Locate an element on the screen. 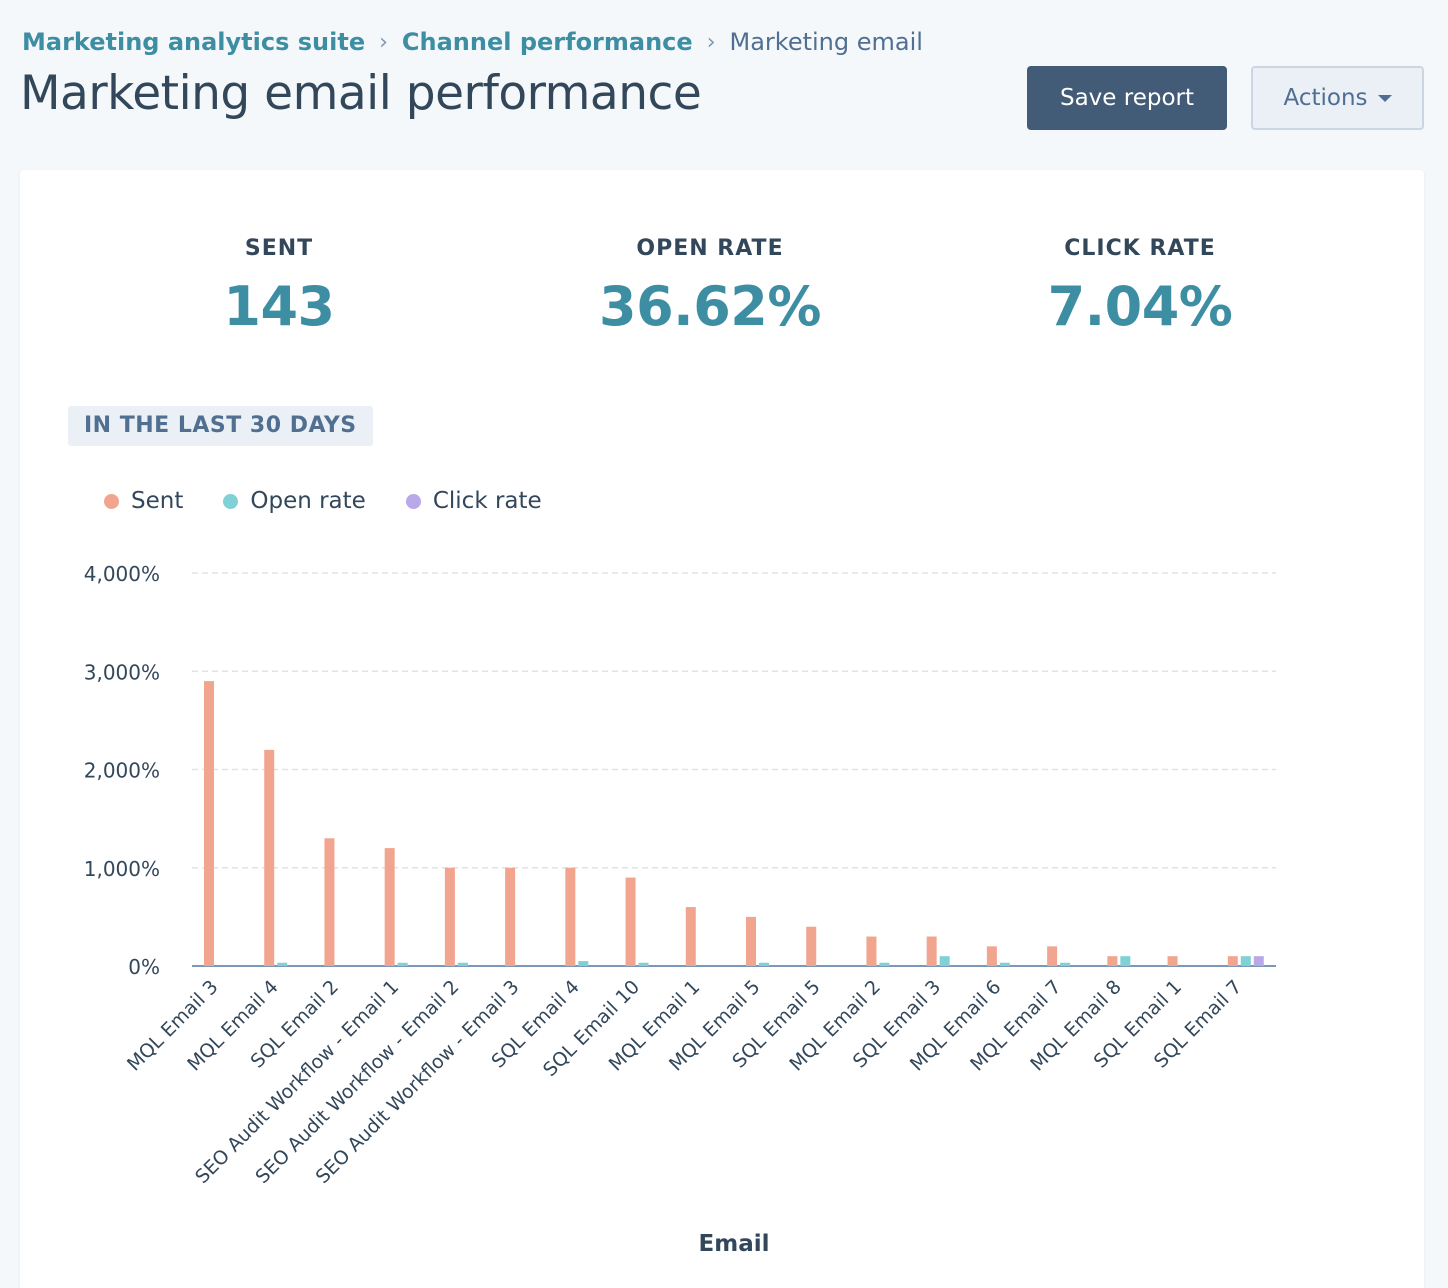 The image size is (1448, 1288). legend-item-sent: Sent is located at coordinates (143, 501).